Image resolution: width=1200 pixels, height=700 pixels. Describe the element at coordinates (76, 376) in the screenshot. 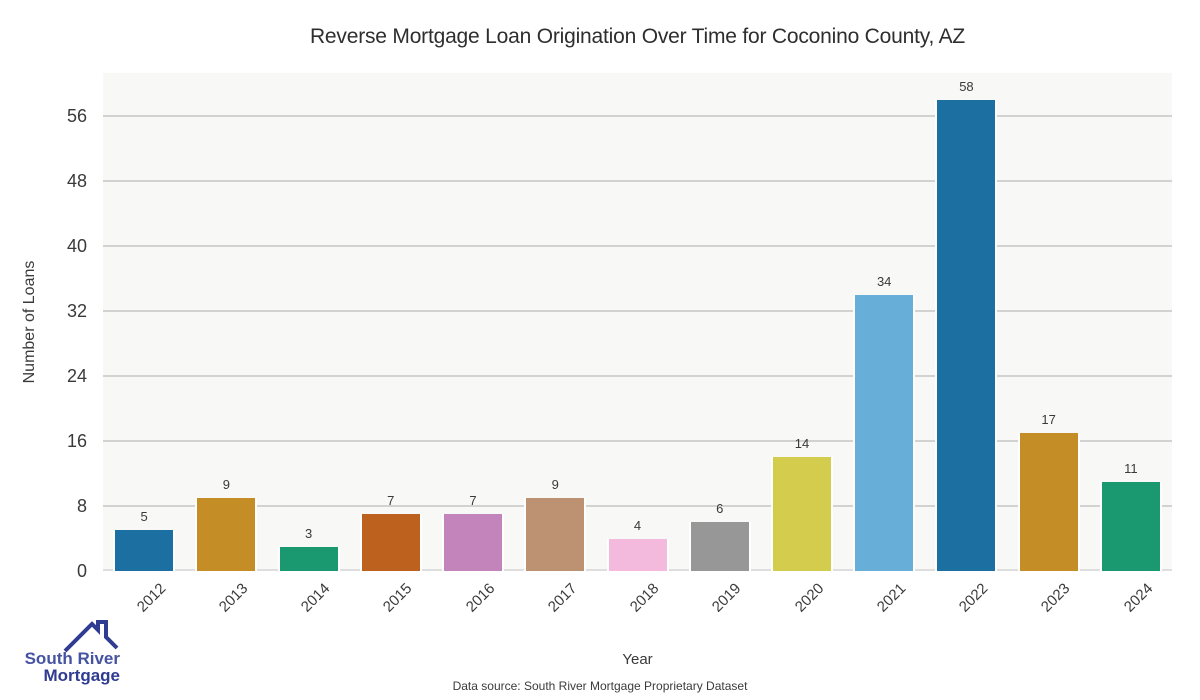

I see `y-tick-label: 24` at that location.